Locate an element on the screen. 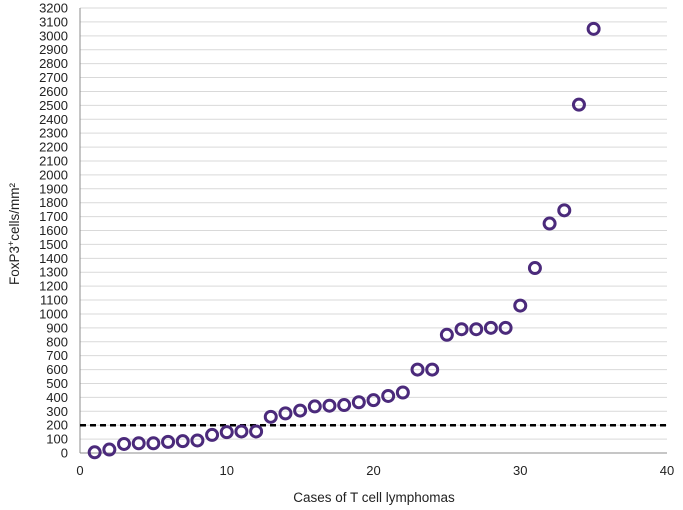 This screenshot has width=683, height=510. x-tick-label-20: 20 is located at coordinates (373, 470).